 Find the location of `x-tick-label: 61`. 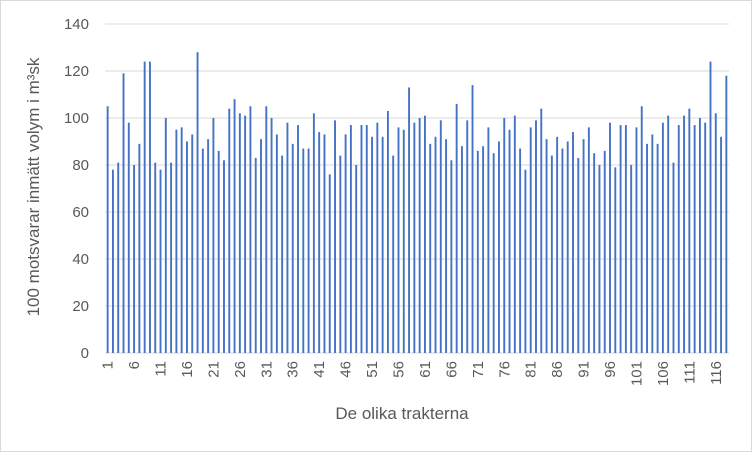

x-tick-label: 61 is located at coordinates (425, 369).